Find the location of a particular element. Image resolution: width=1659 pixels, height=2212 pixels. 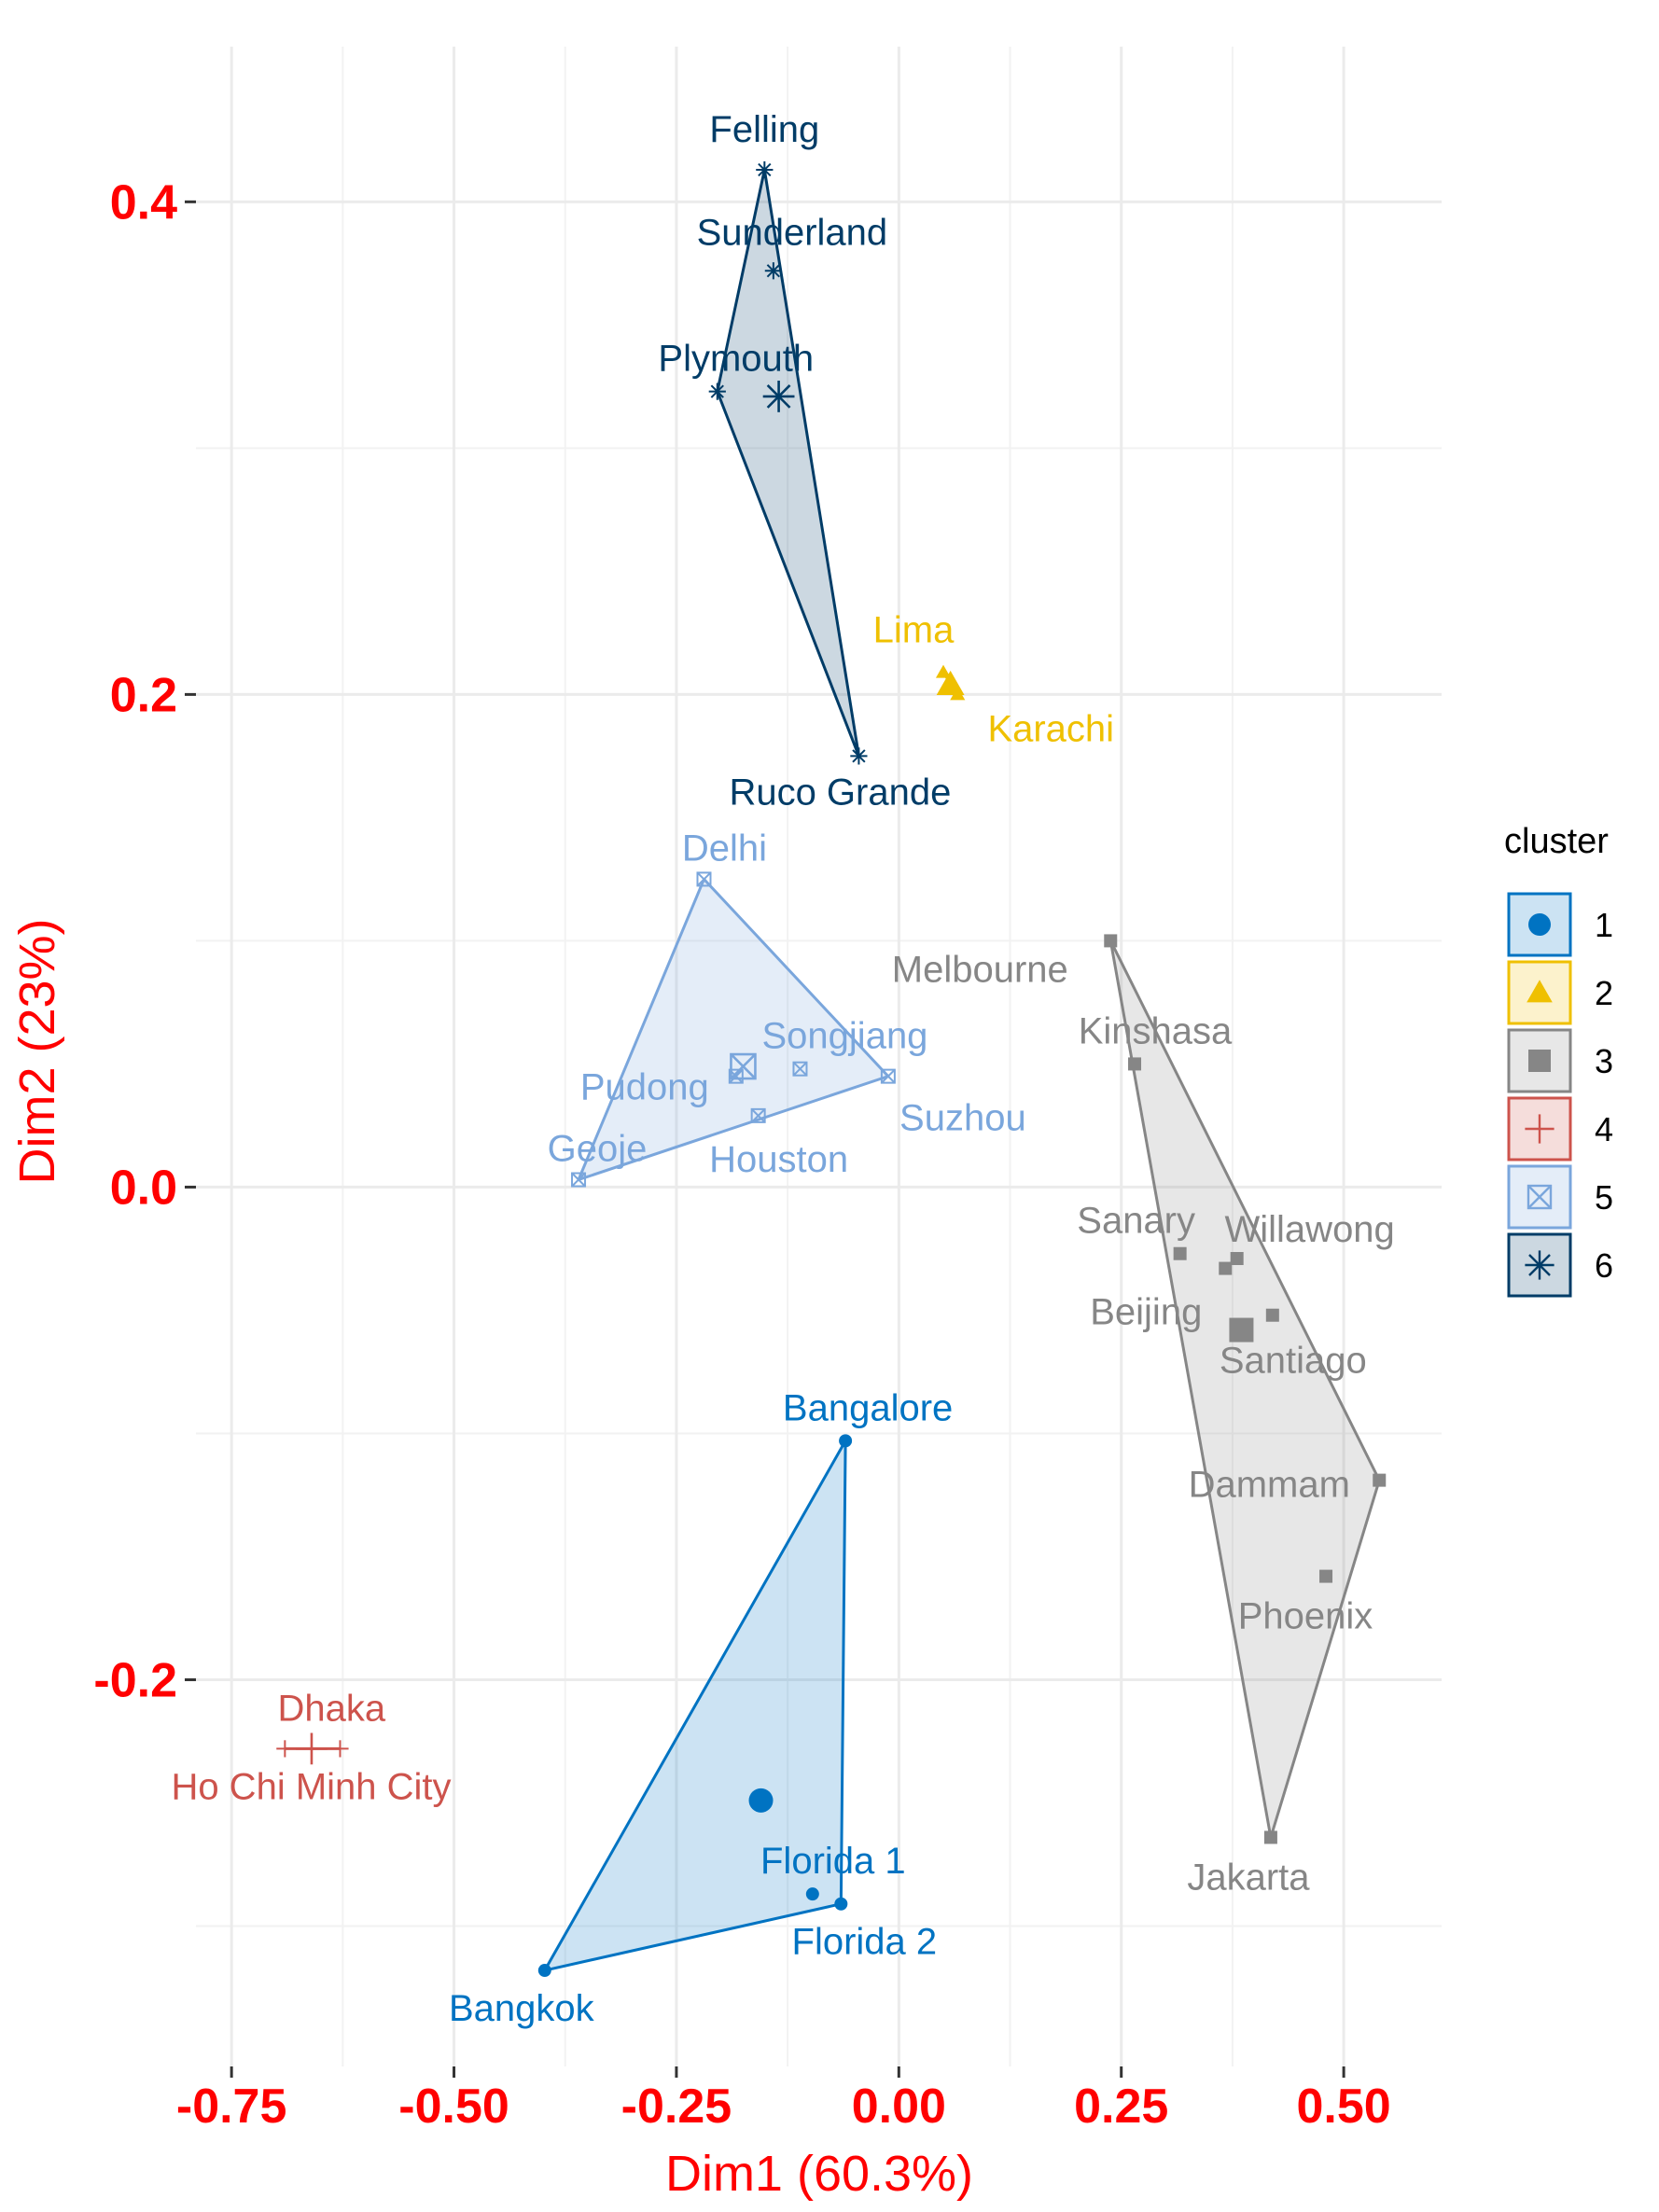

point-label: Felling is located at coordinates (764, 129).